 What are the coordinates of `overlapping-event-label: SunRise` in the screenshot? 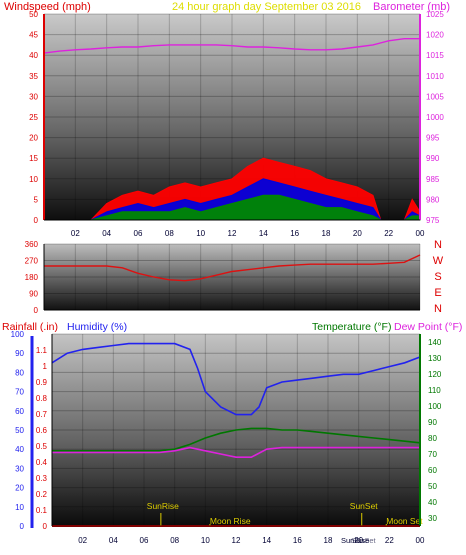 It's located at (355, 540).